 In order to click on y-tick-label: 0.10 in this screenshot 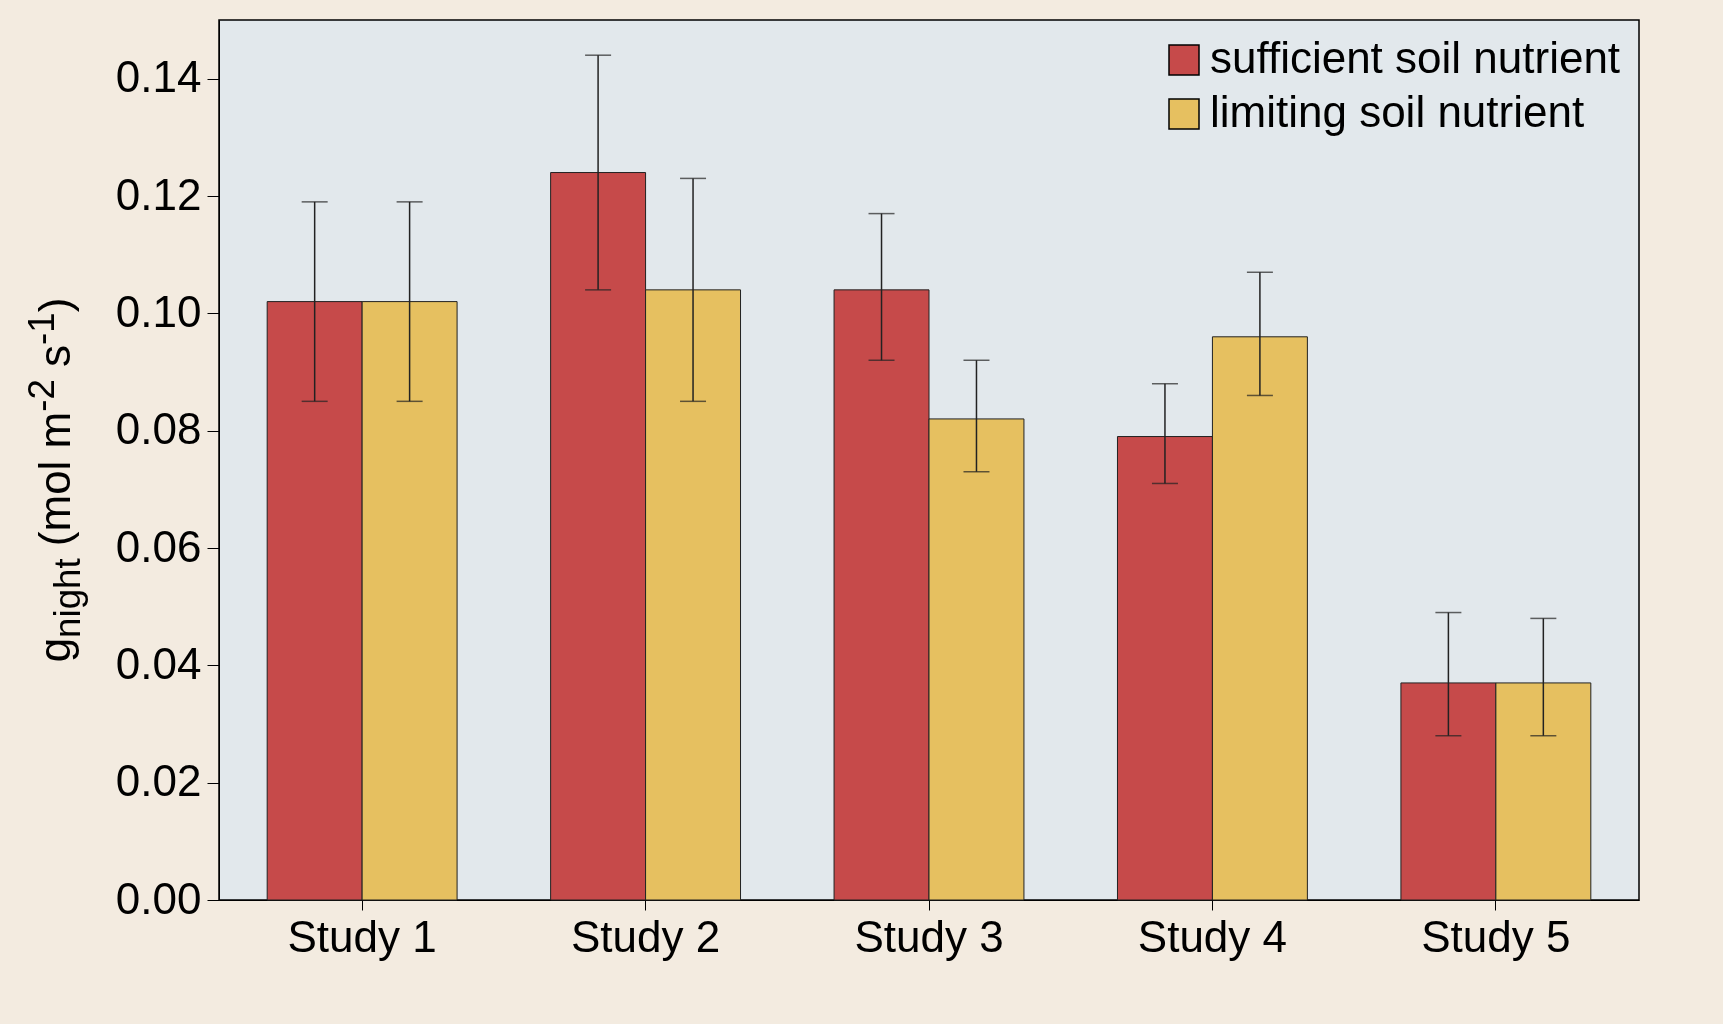, I will do `click(158, 311)`.